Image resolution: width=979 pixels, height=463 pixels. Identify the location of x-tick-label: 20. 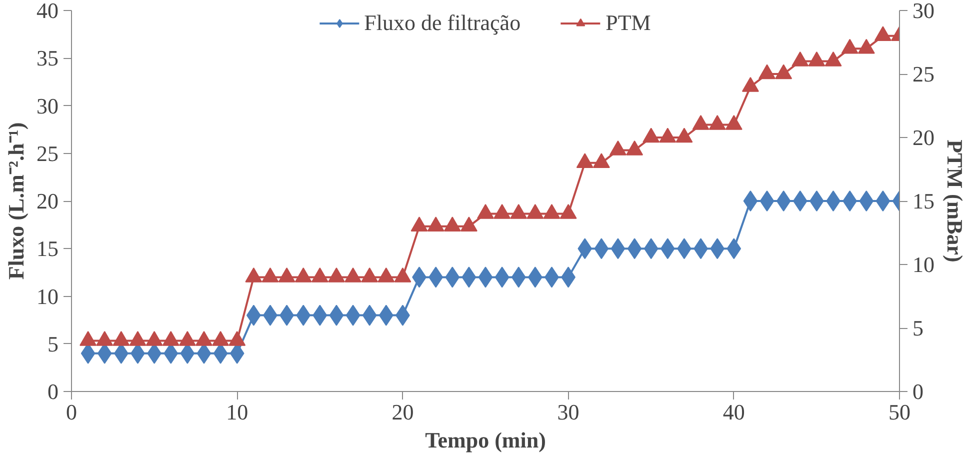
(403, 412).